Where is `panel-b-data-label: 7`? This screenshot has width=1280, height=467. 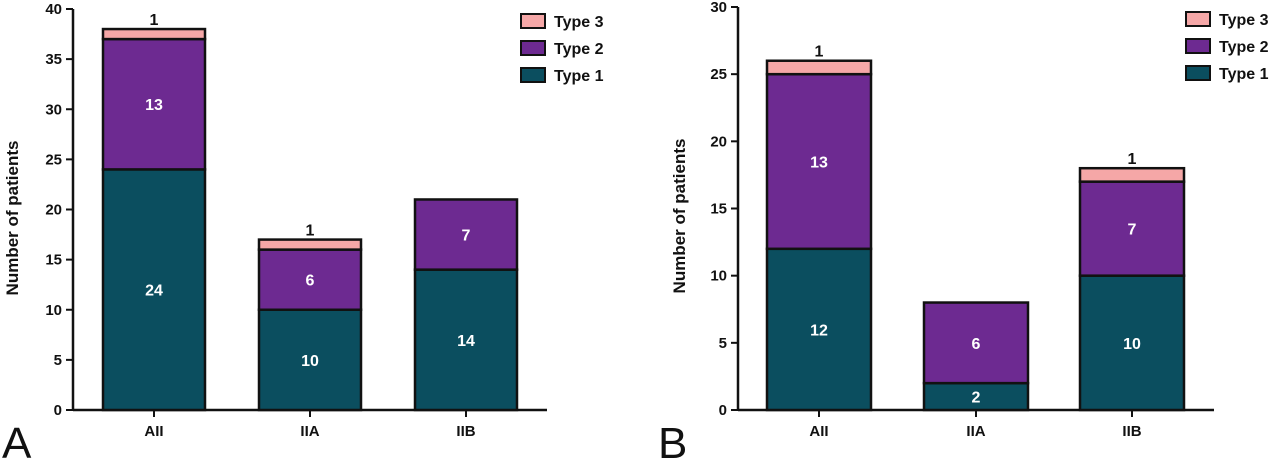 panel-b-data-label: 7 is located at coordinates (1132, 230).